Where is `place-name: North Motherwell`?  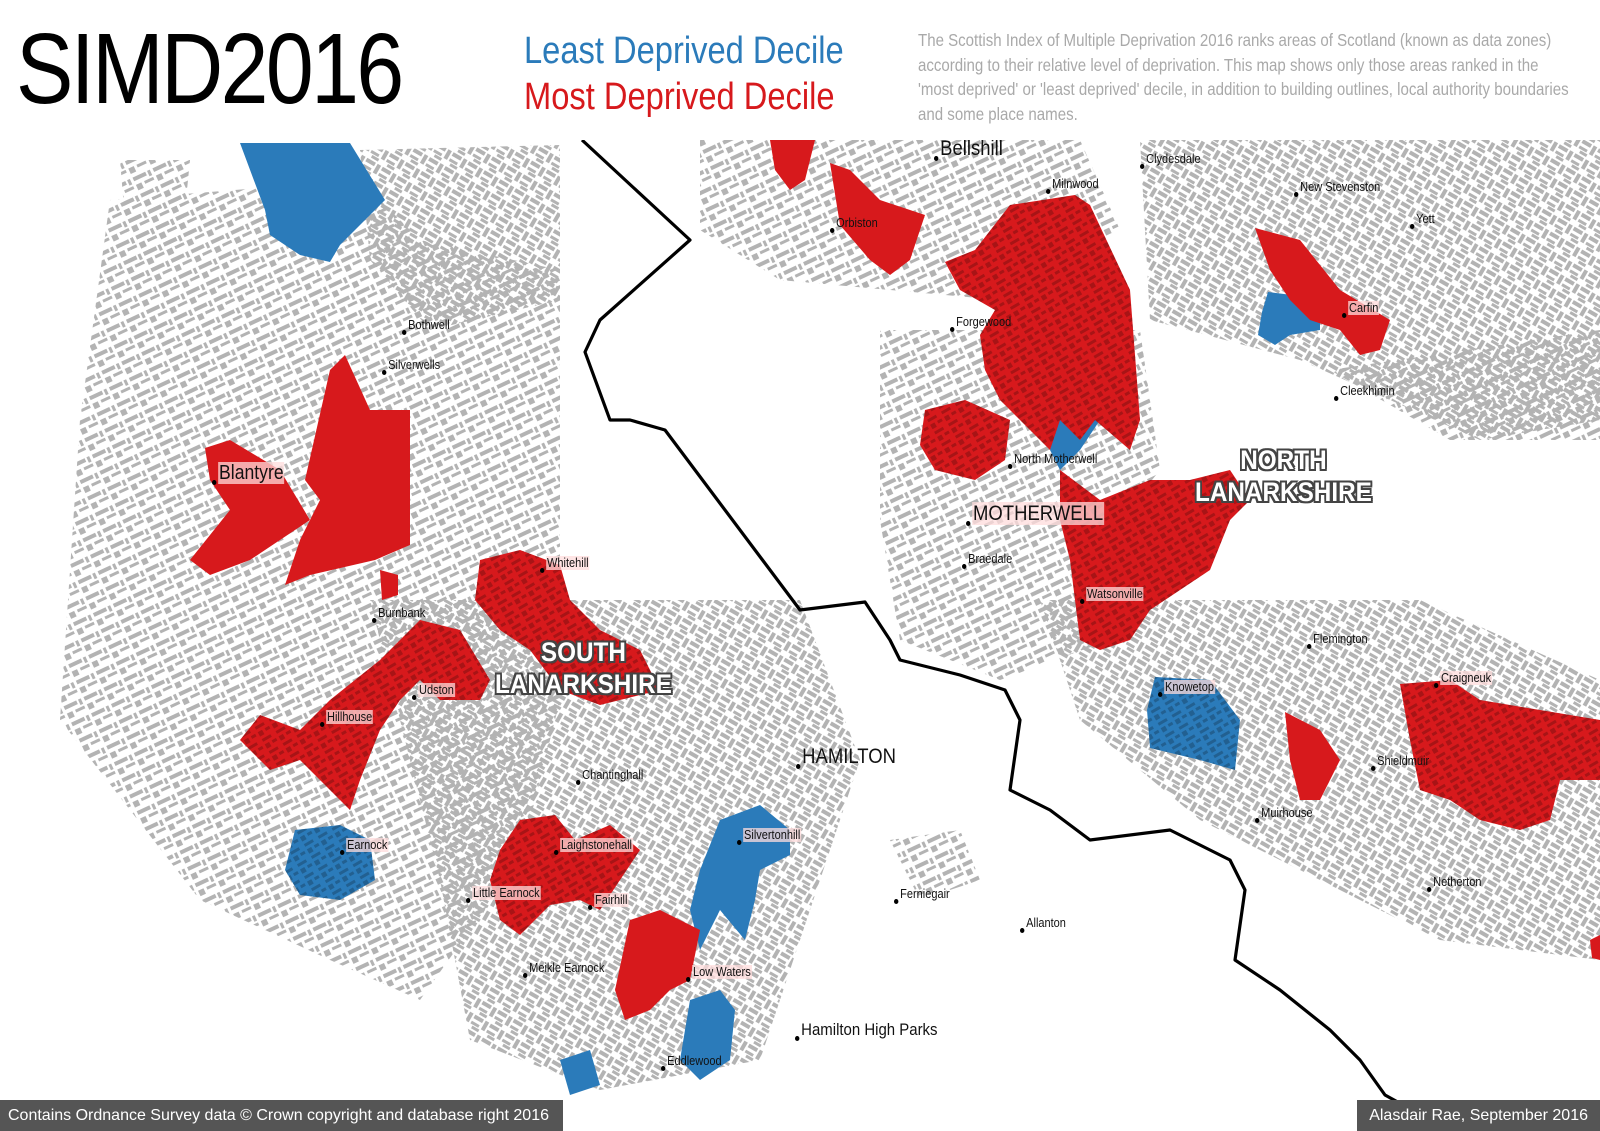 place-name: North Motherwell is located at coordinates (1056, 459).